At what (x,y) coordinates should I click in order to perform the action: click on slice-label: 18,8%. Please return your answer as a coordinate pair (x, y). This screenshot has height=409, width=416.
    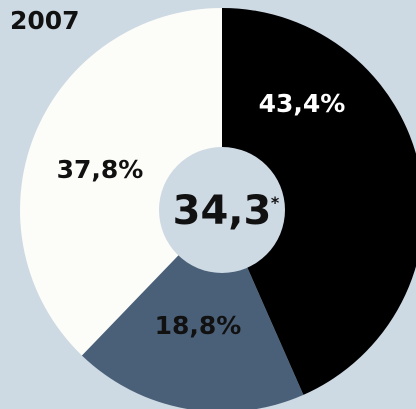
    Looking at the image, I should click on (198, 325).